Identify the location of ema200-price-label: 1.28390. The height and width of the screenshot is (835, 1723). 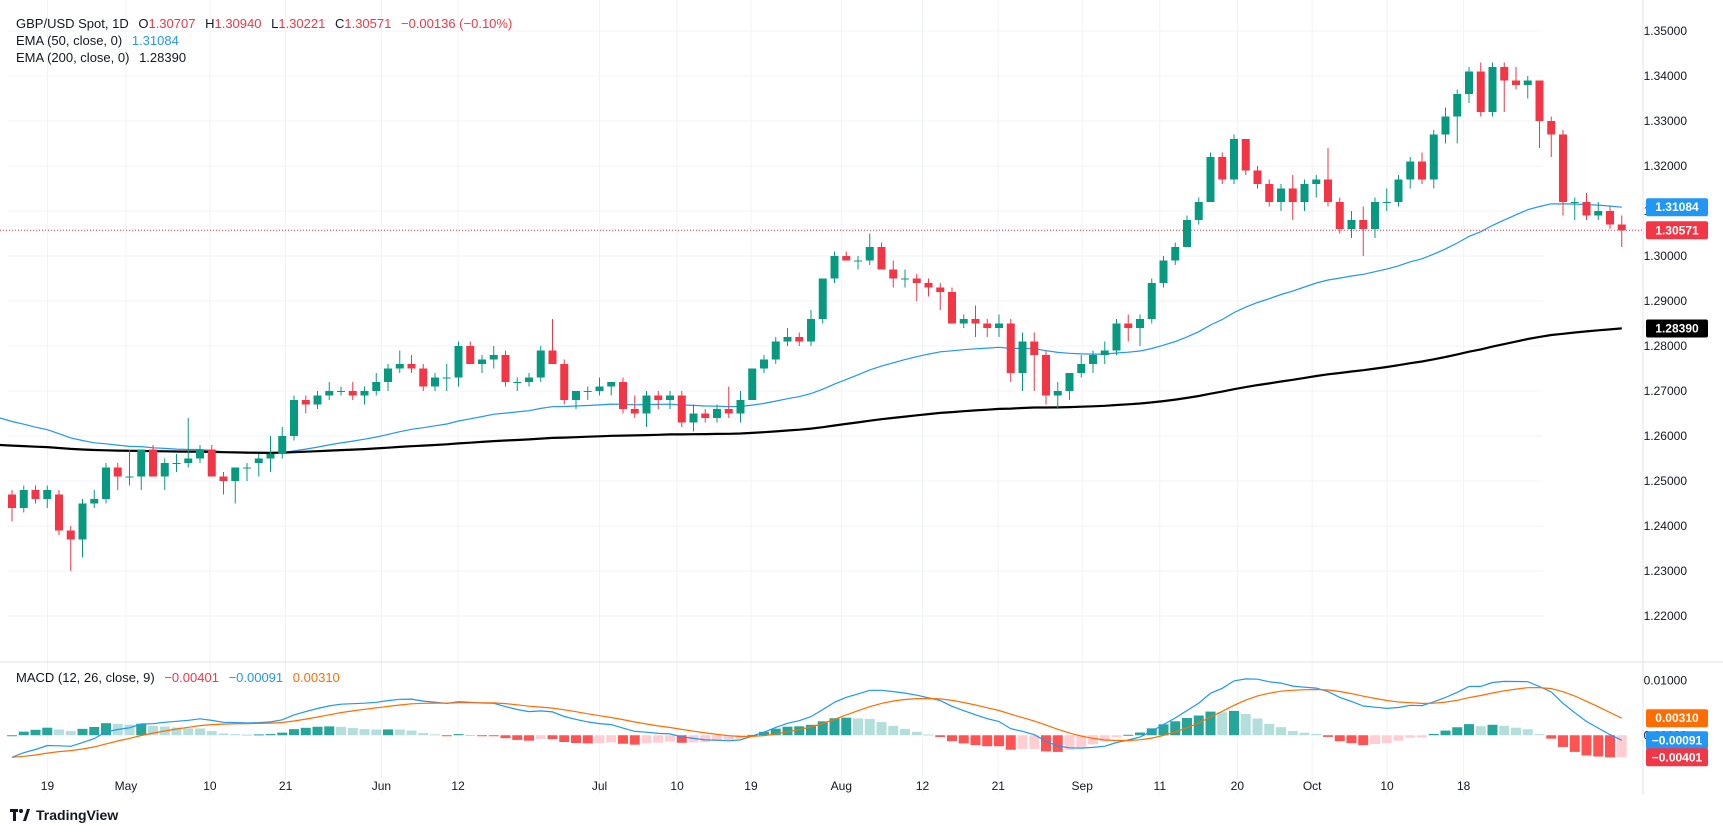
(1677, 328).